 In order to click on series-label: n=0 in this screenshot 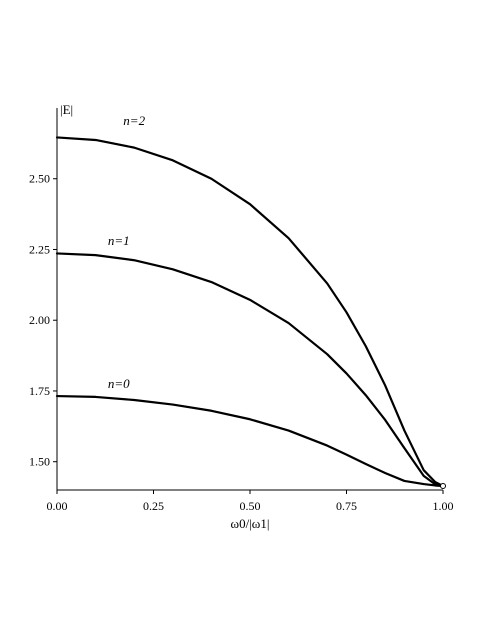, I will do `click(119, 383)`.